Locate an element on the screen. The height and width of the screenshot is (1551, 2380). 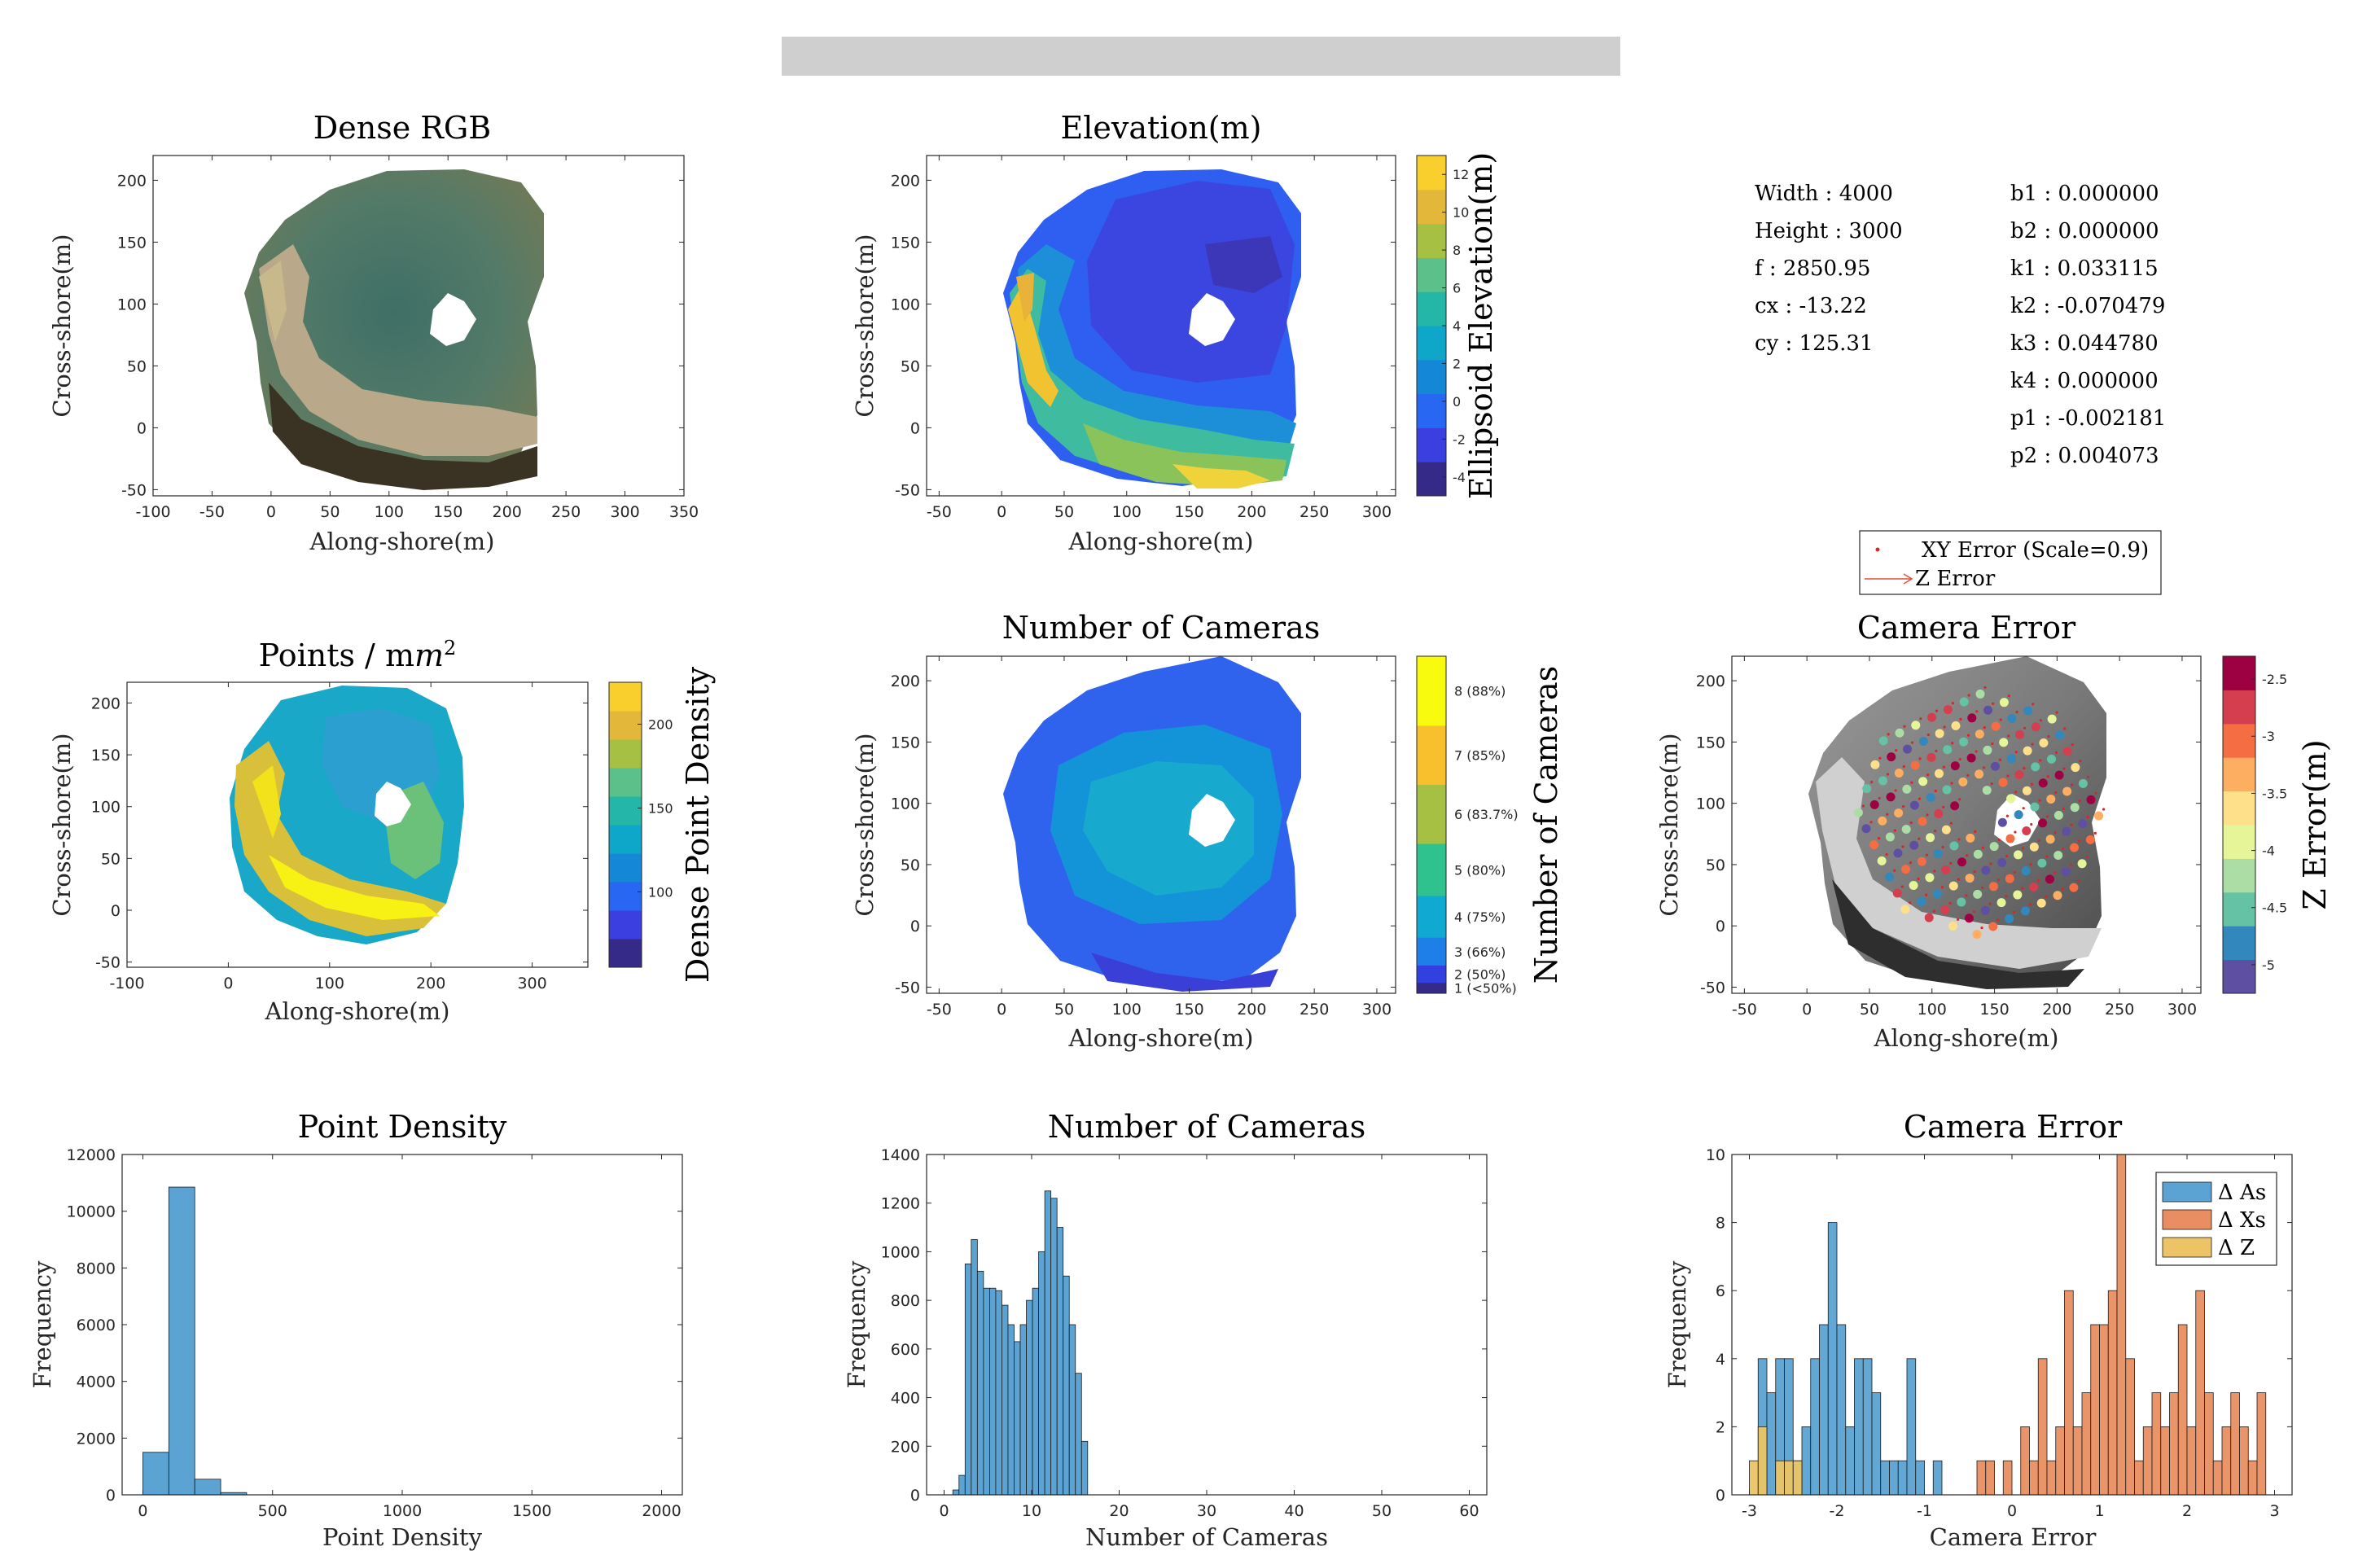
y-tick-label: 600 is located at coordinates (906, 1350).